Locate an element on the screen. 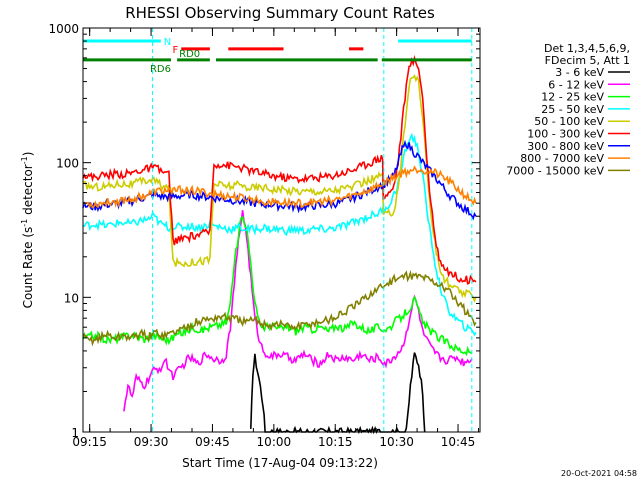 The image size is (640, 480). y-tick-label: 1000 is located at coordinates (63, 29).